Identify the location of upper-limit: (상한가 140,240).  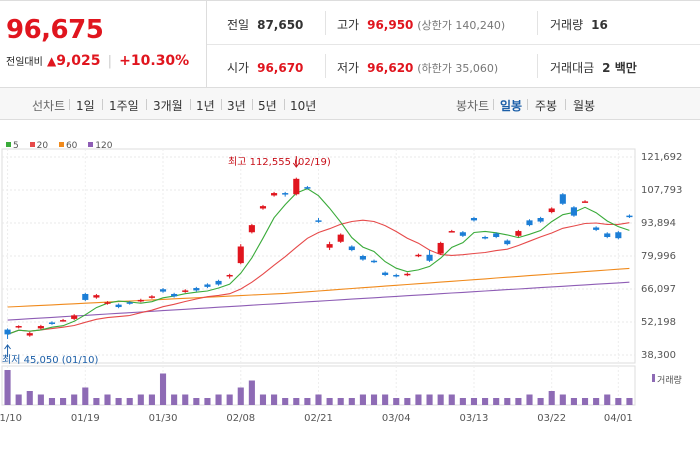
(461, 25).